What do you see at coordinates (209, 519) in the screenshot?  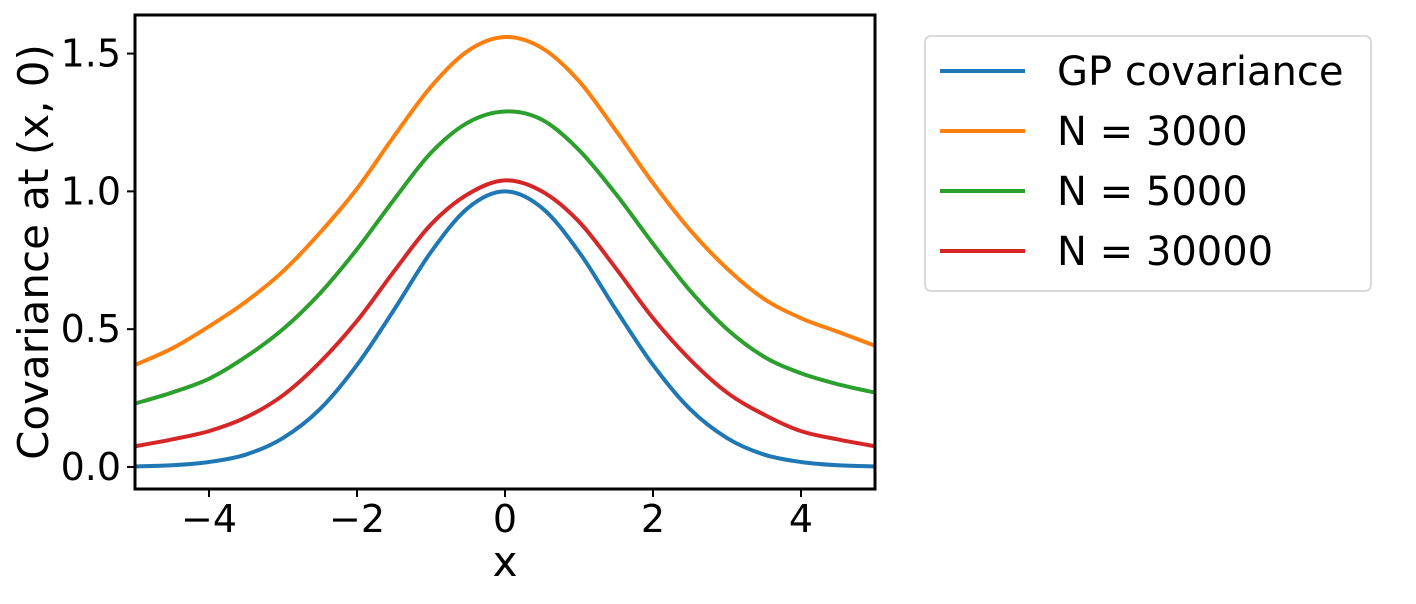 I see `x-tick-label-0: −4` at bounding box center [209, 519].